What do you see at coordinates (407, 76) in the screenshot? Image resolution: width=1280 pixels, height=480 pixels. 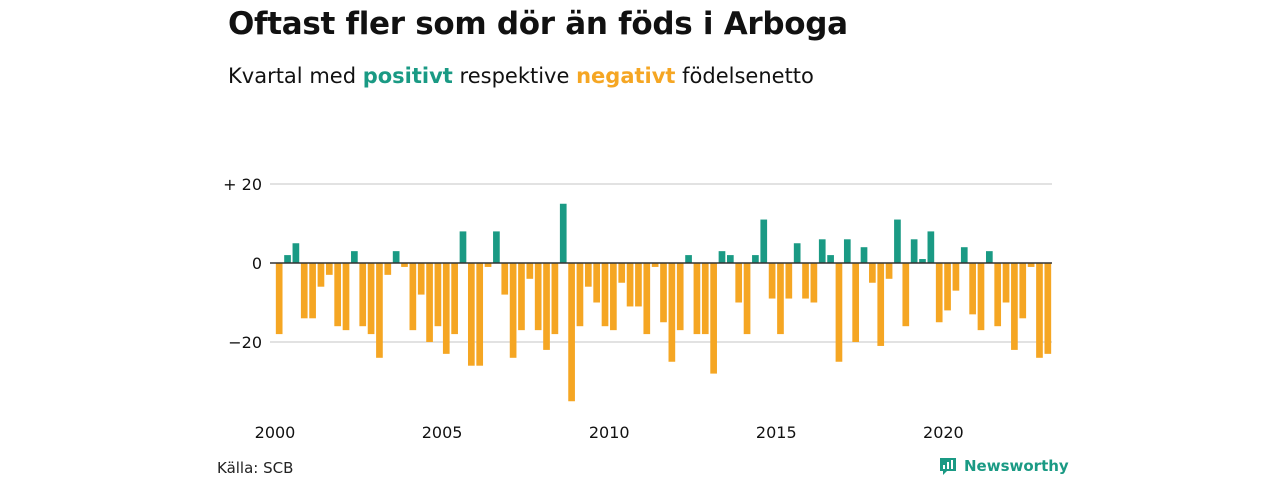 I see `subtitle-positive: positivt` at bounding box center [407, 76].